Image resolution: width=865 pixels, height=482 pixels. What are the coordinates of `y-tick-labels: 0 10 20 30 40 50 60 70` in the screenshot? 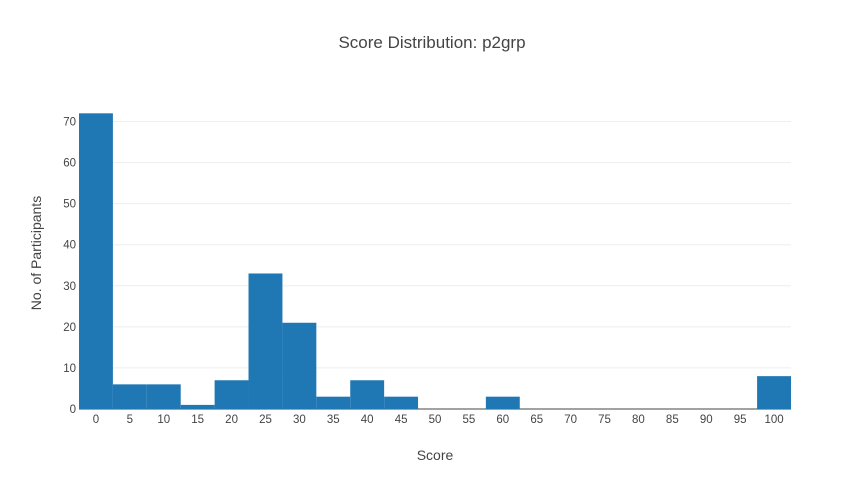 It's located at (69, 266).